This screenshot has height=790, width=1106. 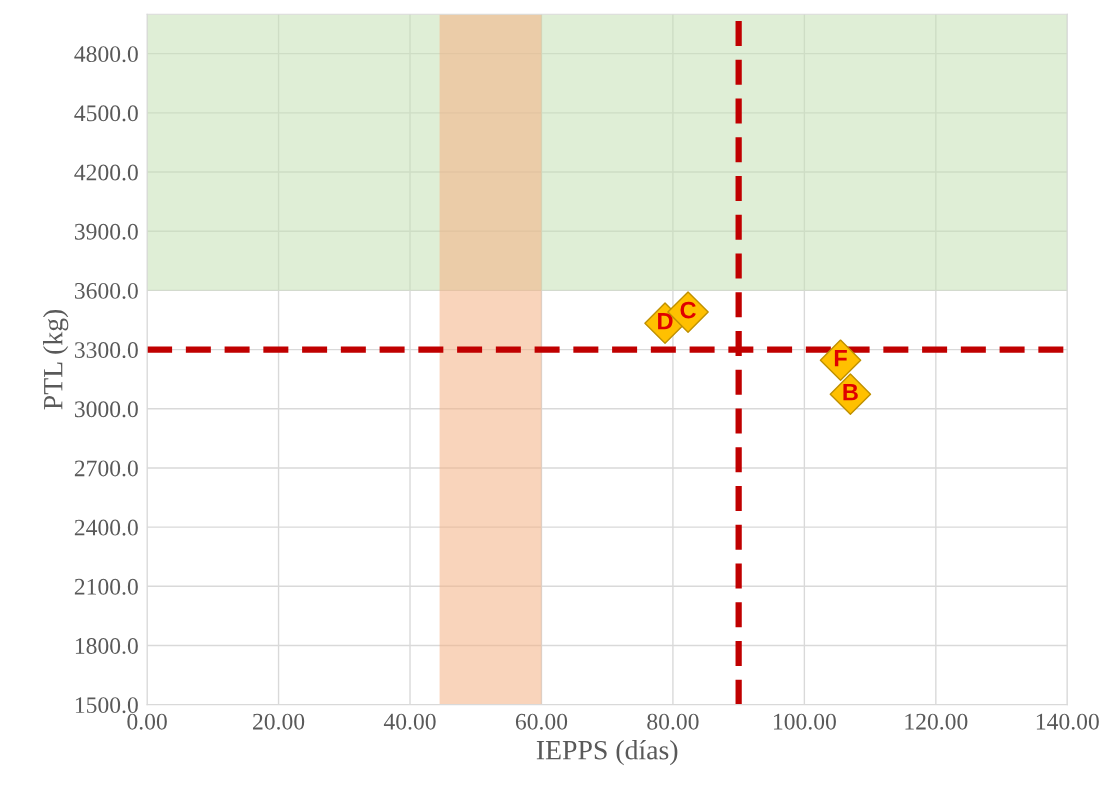 What do you see at coordinates (56, 359) in the screenshot?
I see `y-axis-title: PTL (kg)` at bounding box center [56, 359].